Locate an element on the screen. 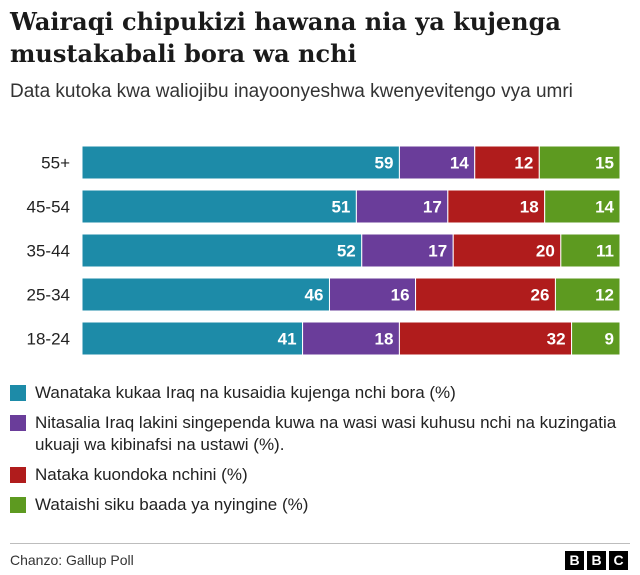 The width and height of the screenshot is (640, 575). data-label-55--series-3: 12 is located at coordinates (523, 163).